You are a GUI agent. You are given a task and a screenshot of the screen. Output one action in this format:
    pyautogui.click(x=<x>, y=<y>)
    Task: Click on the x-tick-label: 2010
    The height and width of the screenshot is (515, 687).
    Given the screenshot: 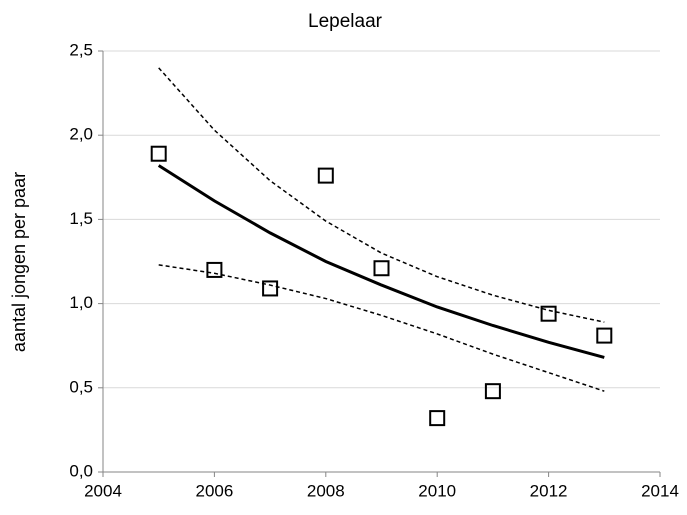 What is the action you would take?
    pyautogui.click(x=437, y=490)
    